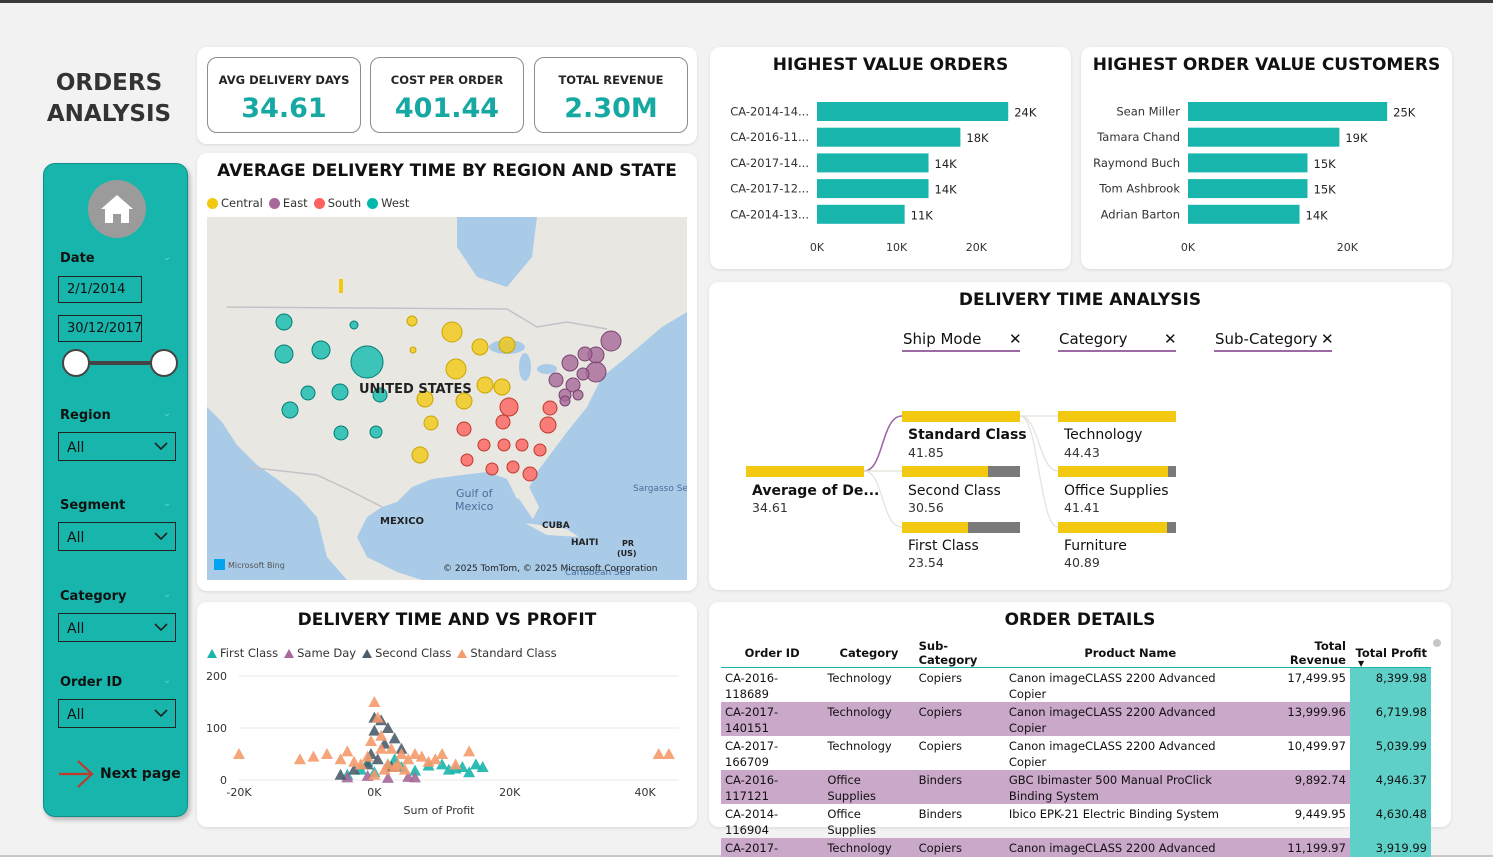 The image size is (1493, 857). Describe the element at coordinates (167, 413) in the screenshot. I see `region-filter-chevron-icon: ⌄` at that location.